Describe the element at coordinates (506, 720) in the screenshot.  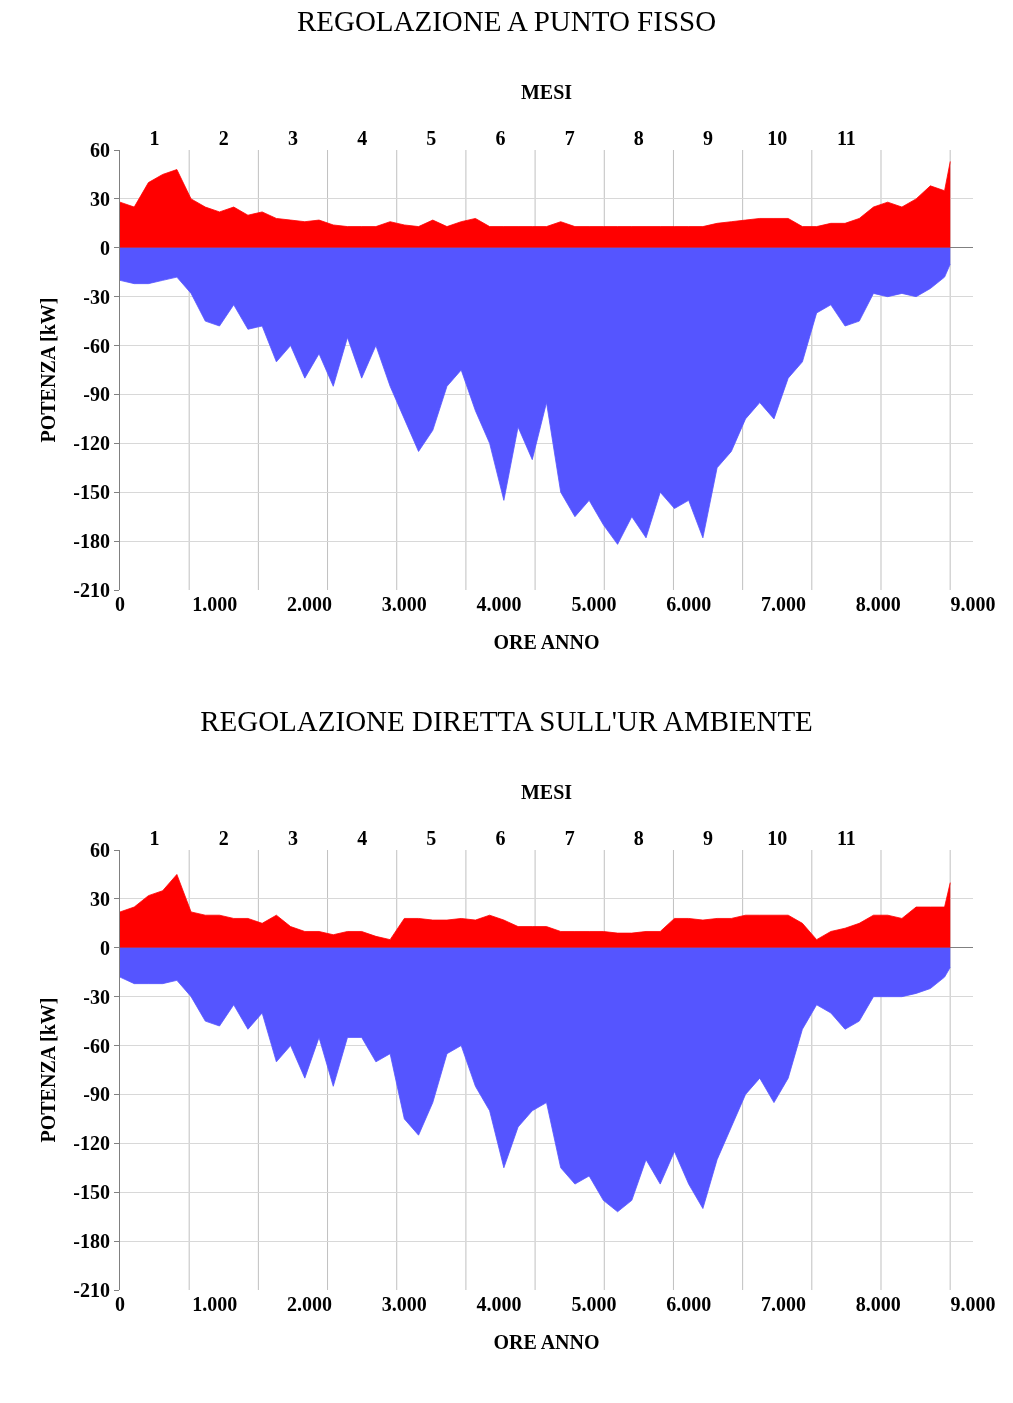
I see `chart-title: REGOLAZIONE DIRETTA SULL'UR AMBIENTE` at that location.